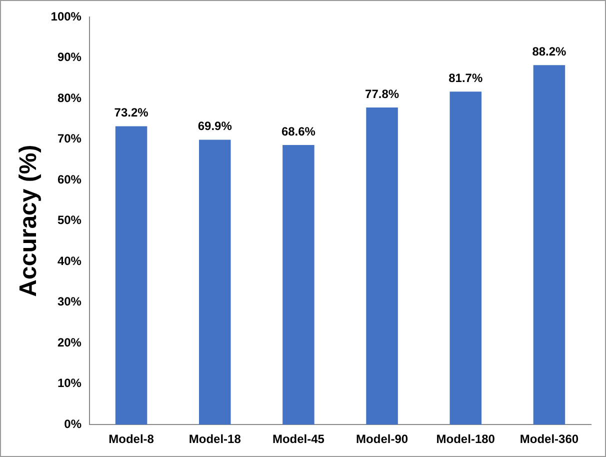 The image size is (606, 457). Describe the element at coordinates (465, 77) in the screenshot. I see `data-label: 81.7%` at that location.